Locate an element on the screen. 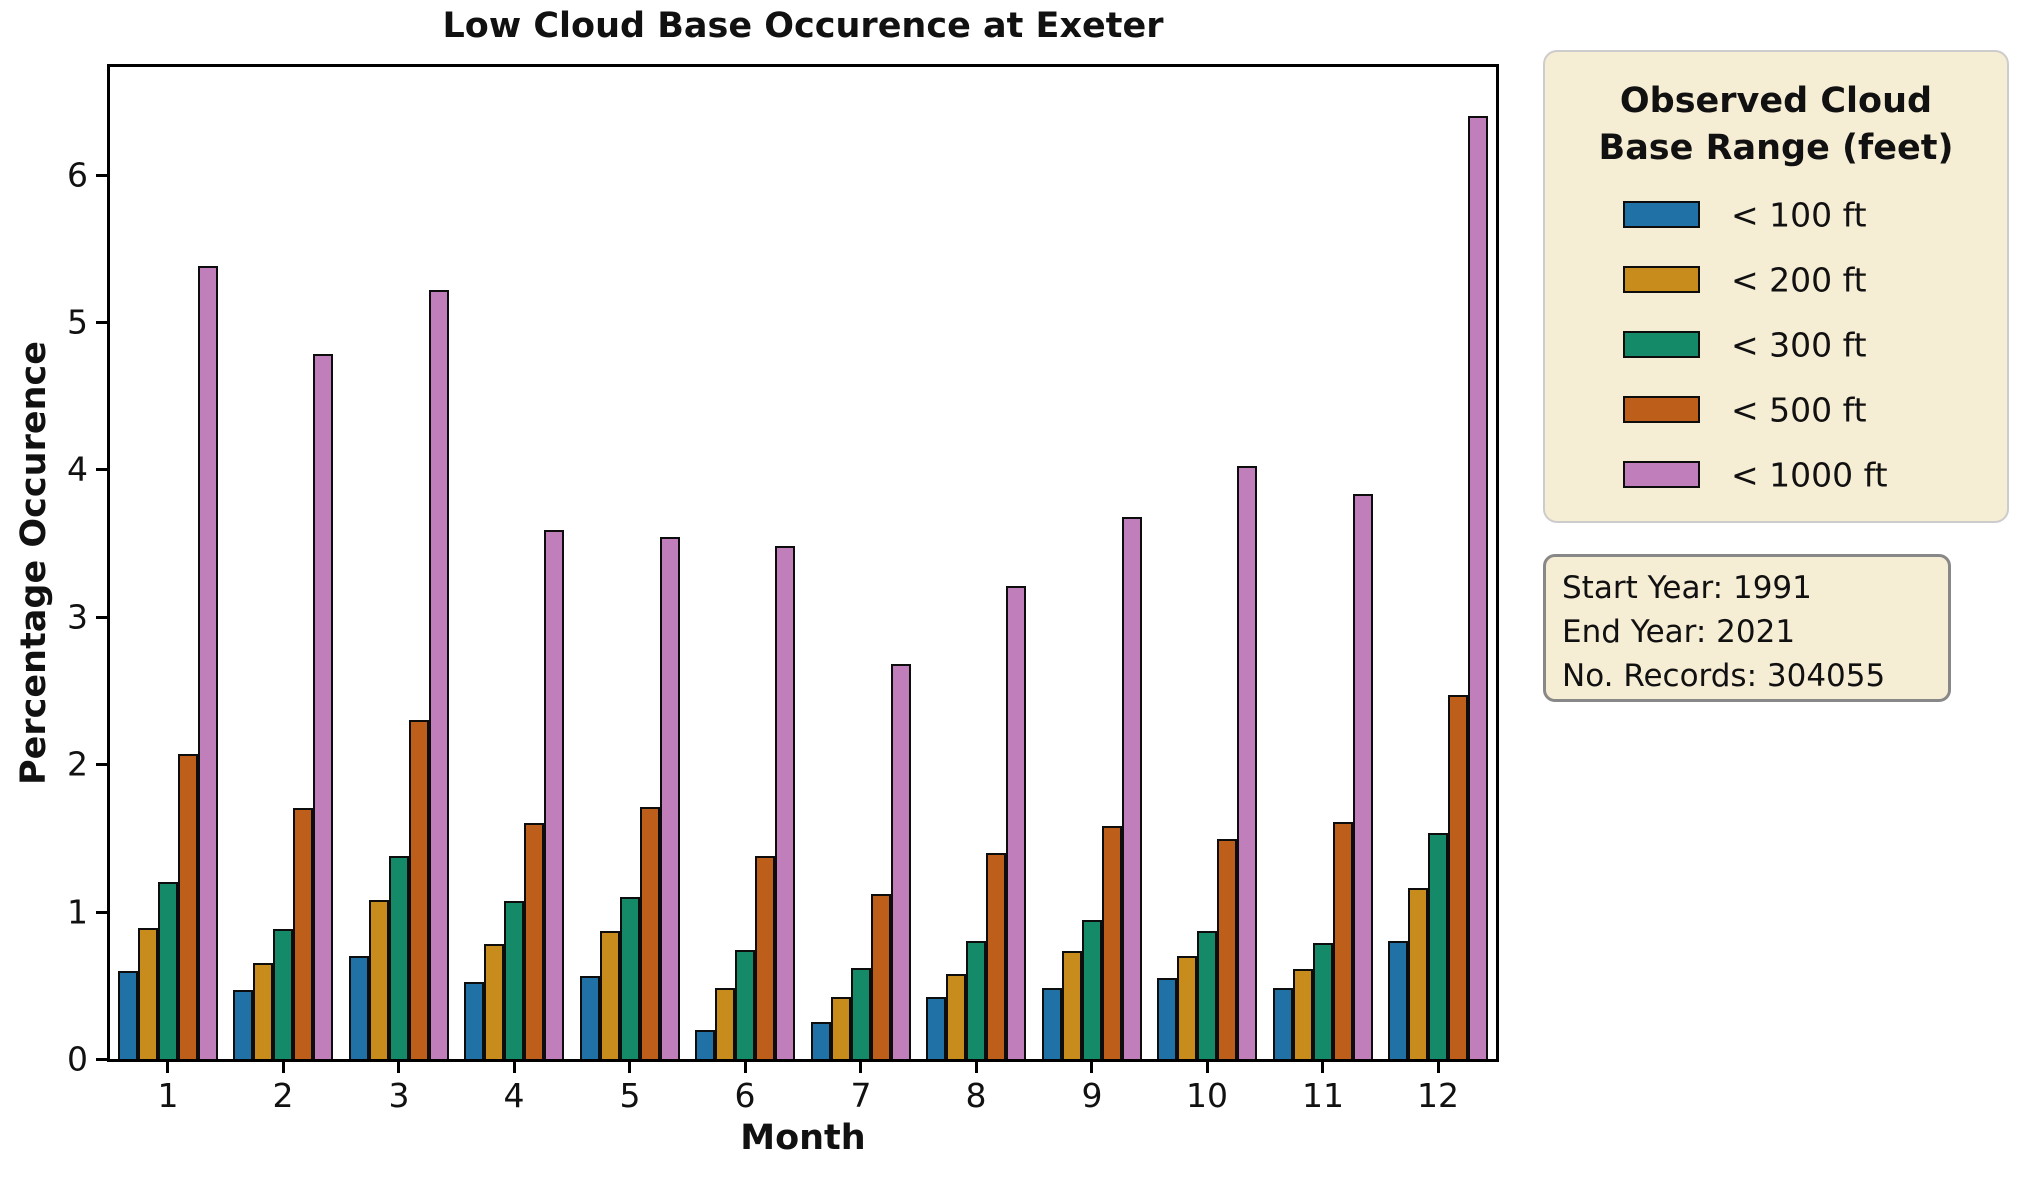  legend-swatch-100ft-icon is located at coordinates (1661, 214).